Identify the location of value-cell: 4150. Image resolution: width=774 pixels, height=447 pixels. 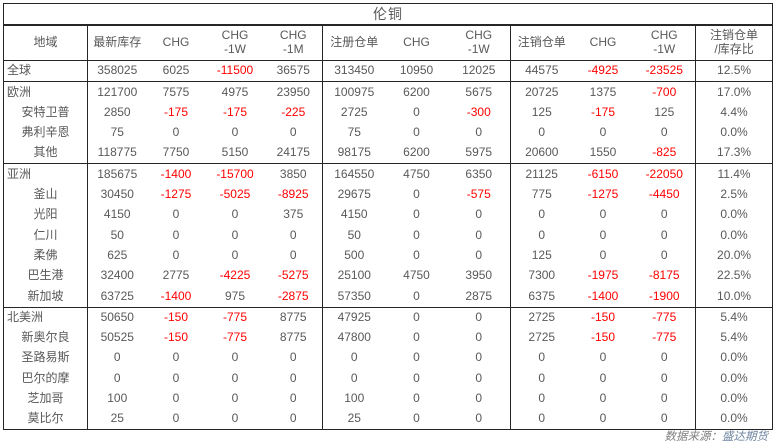
(354, 215).